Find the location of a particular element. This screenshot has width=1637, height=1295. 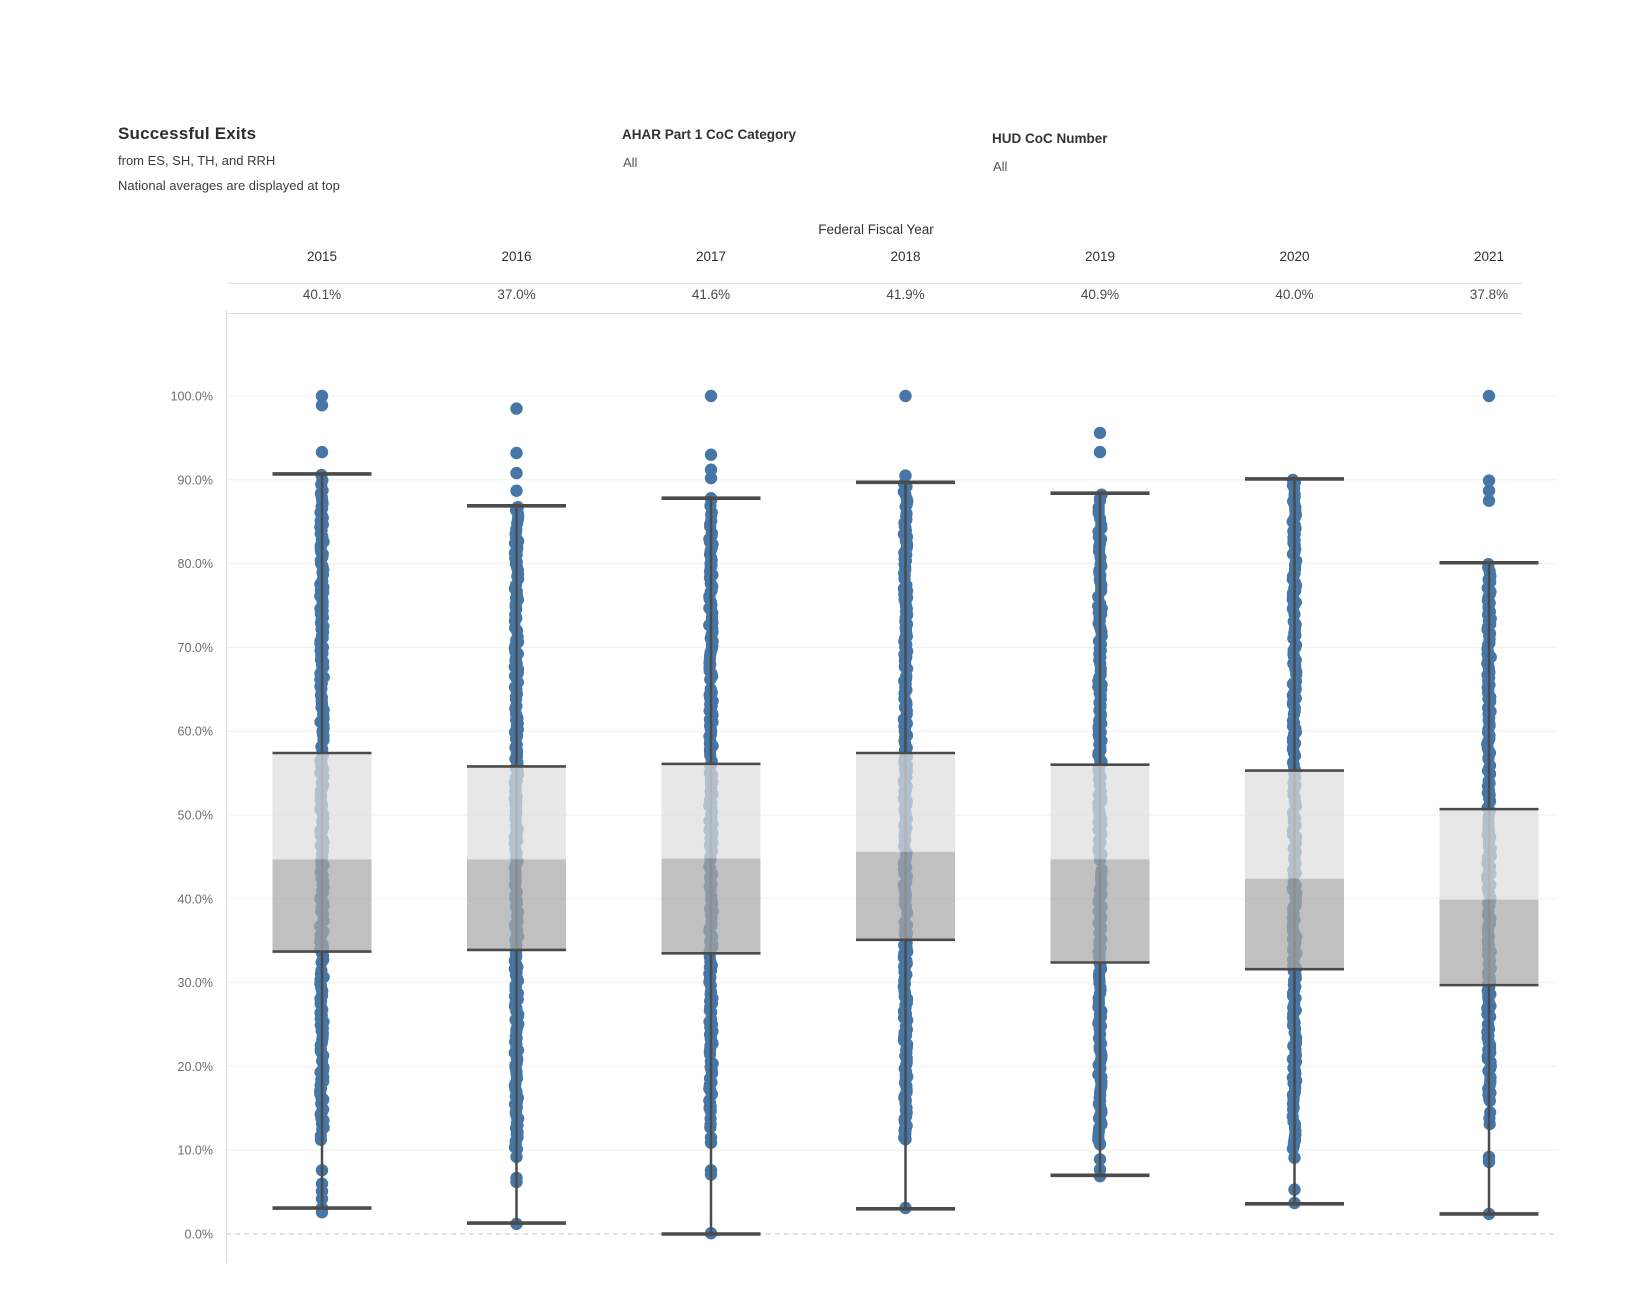

year-column-marks-2016 is located at coordinates (516, 816).